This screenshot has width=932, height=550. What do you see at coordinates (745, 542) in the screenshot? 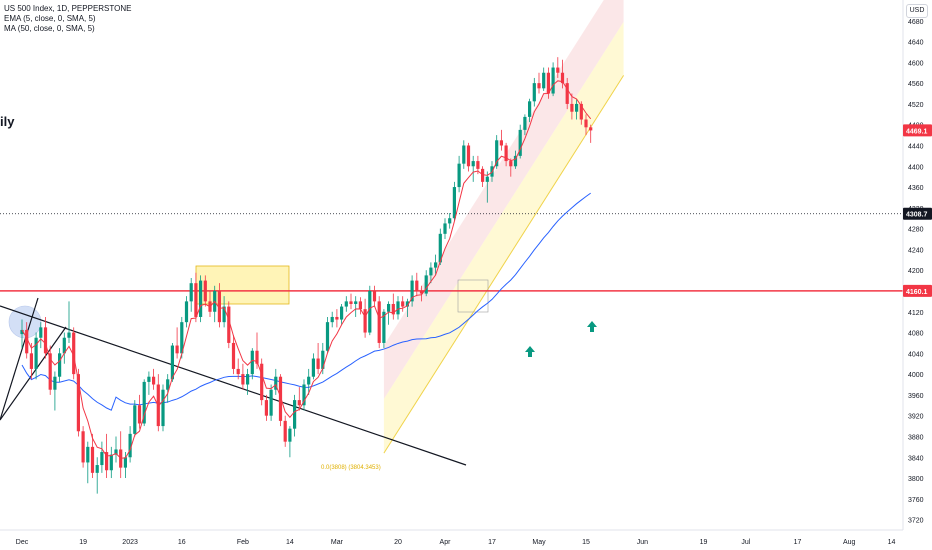
I see `x-tick-label: Jul` at bounding box center [745, 542].